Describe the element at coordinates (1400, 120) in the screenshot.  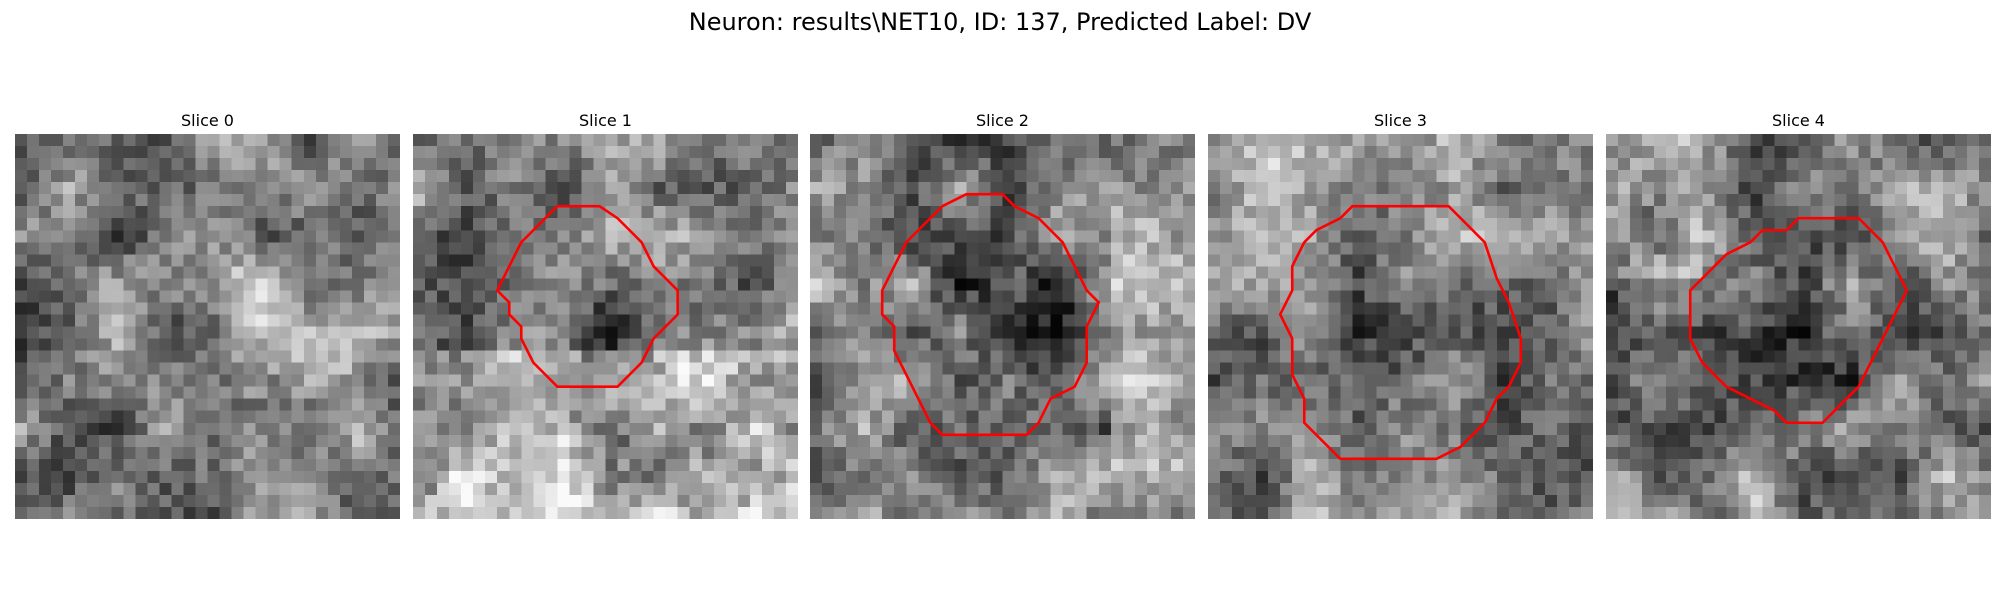
I see `slice-title-3: Slice 3` at that location.